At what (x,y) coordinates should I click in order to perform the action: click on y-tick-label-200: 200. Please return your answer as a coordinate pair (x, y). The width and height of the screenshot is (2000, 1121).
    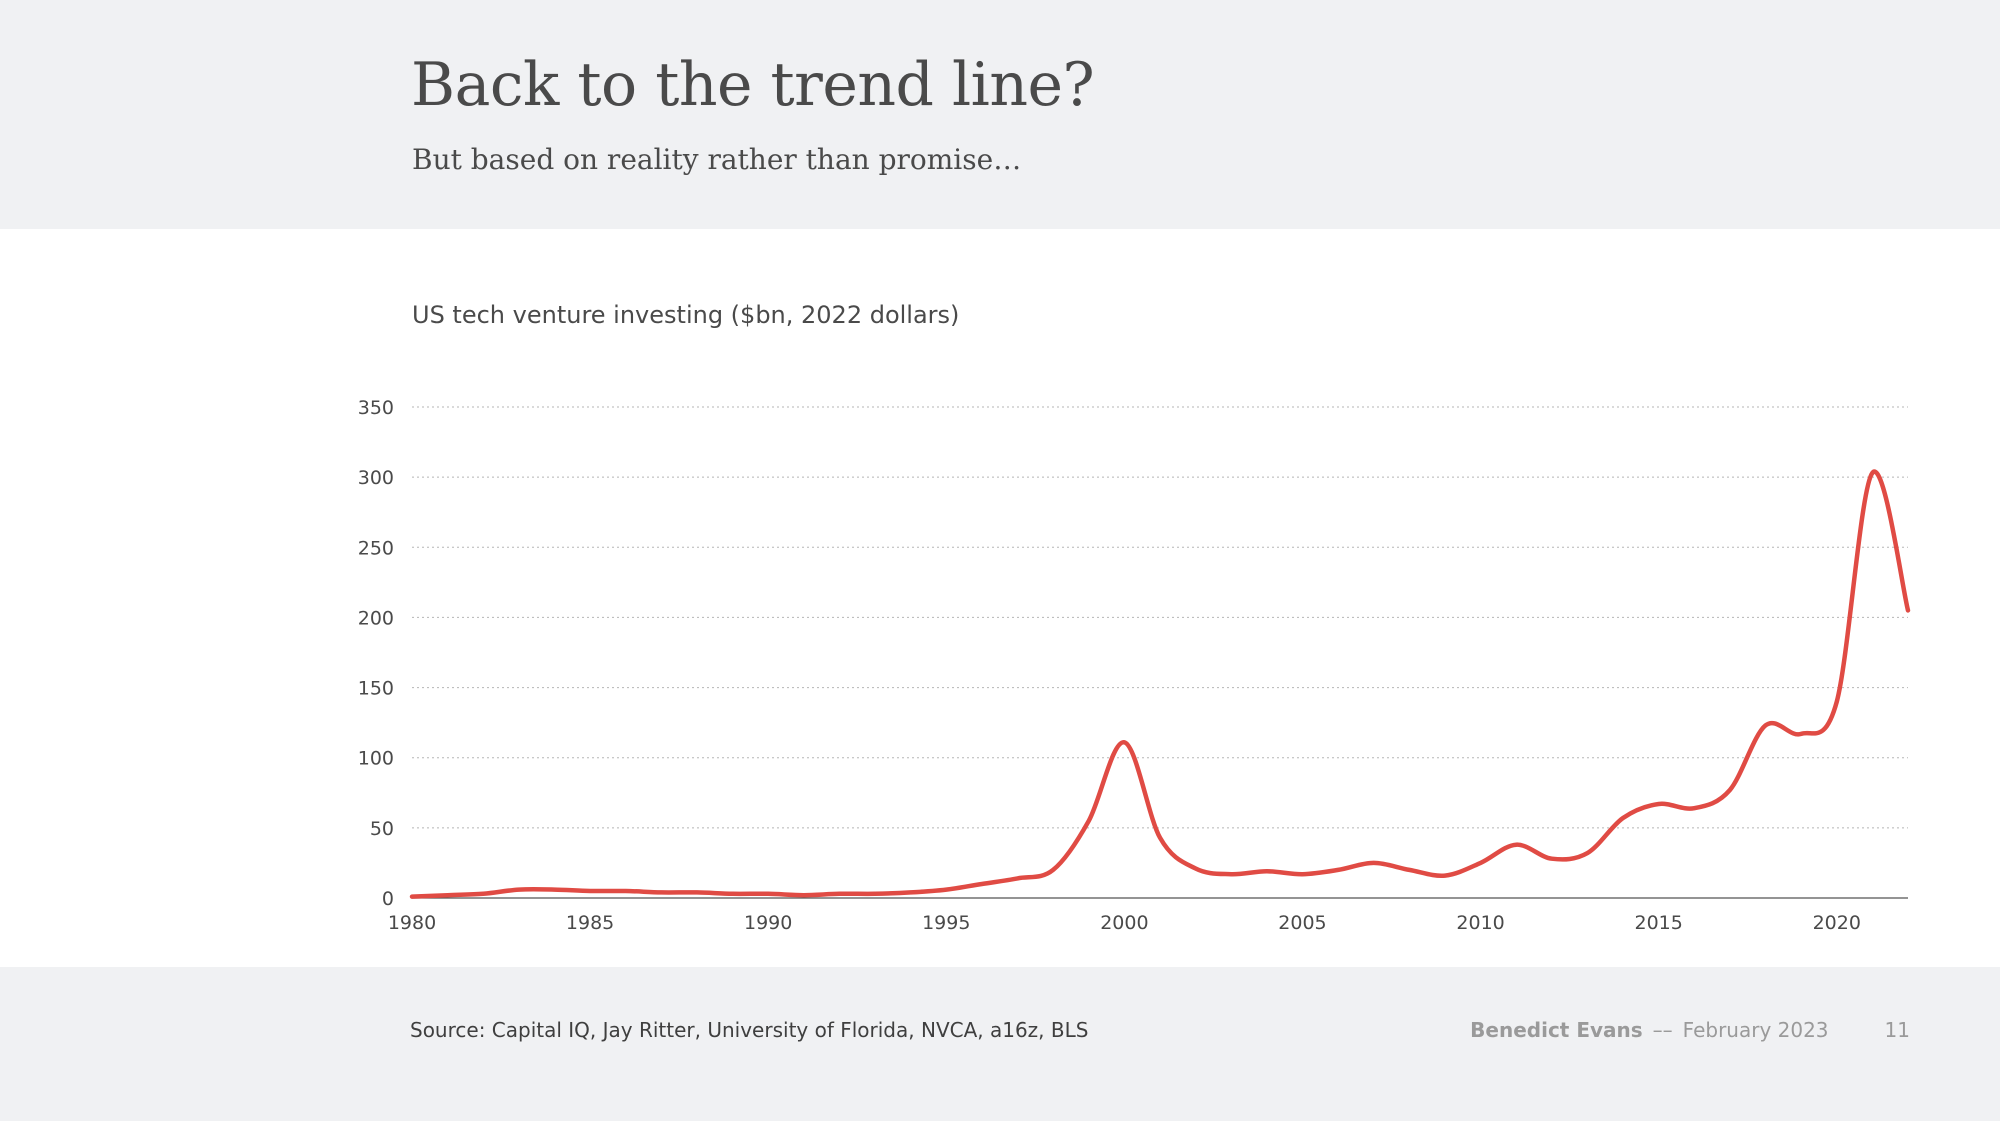
    Looking at the image, I should click on (376, 618).